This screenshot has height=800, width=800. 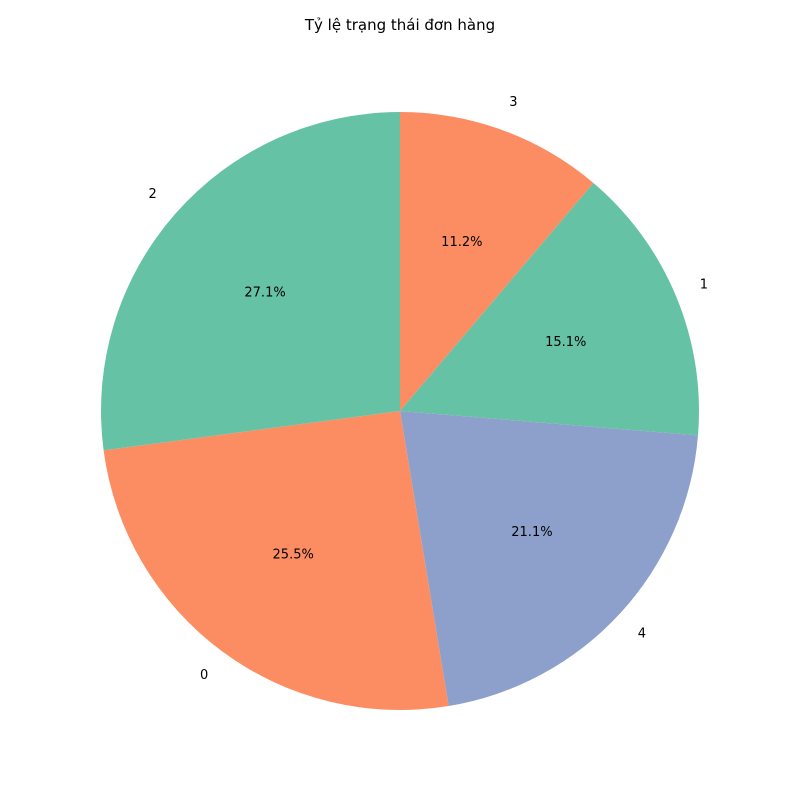 I want to click on pie-slice-category-label: 0, so click(x=204, y=675).